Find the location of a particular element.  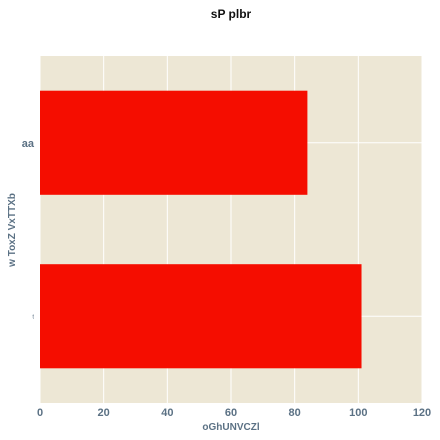

x-tick-label: 120 is located at coordinates (422, 413).